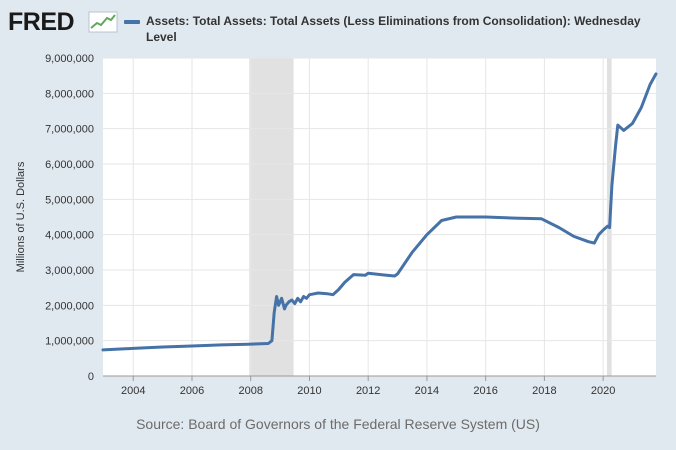 Image resolution: width=676 pixels, height=450 pixels. What do you see at coordinates (69, 165) in the screenshot?
I see `y-tick-label: 6,000,000` at bounding box center [69, 165].